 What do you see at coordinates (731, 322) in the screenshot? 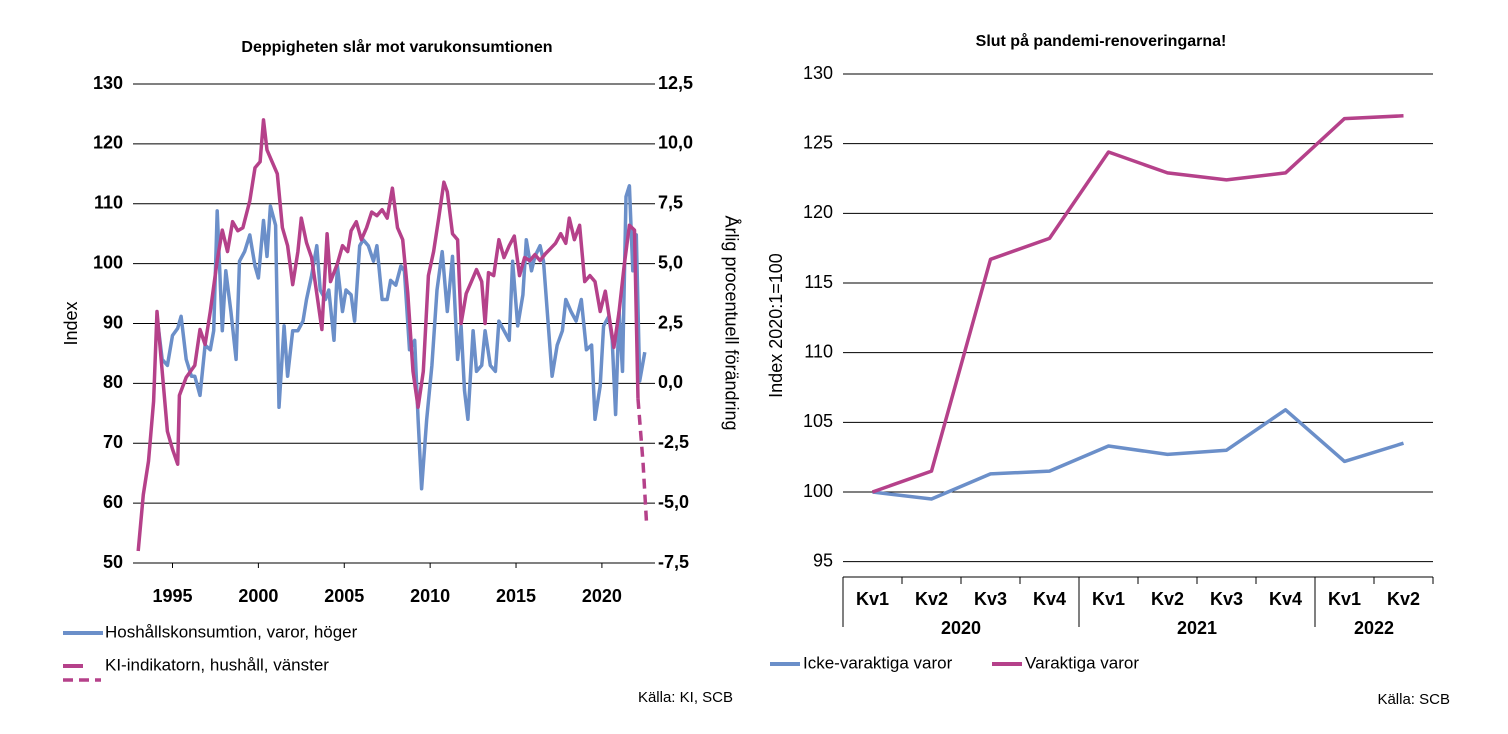
I see `y2-axis-label: Årlig procentuell förändring` at bounding box center [731, 322].